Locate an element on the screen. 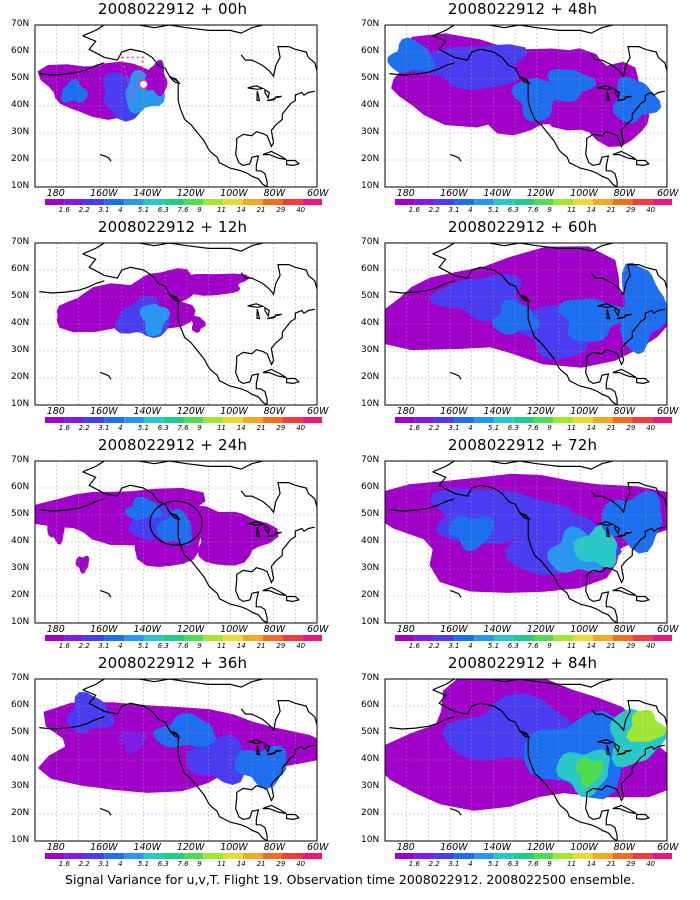 This screenshot has height=900, width=700. lat-tick-label: 60N is located at coordinates (370, 51).